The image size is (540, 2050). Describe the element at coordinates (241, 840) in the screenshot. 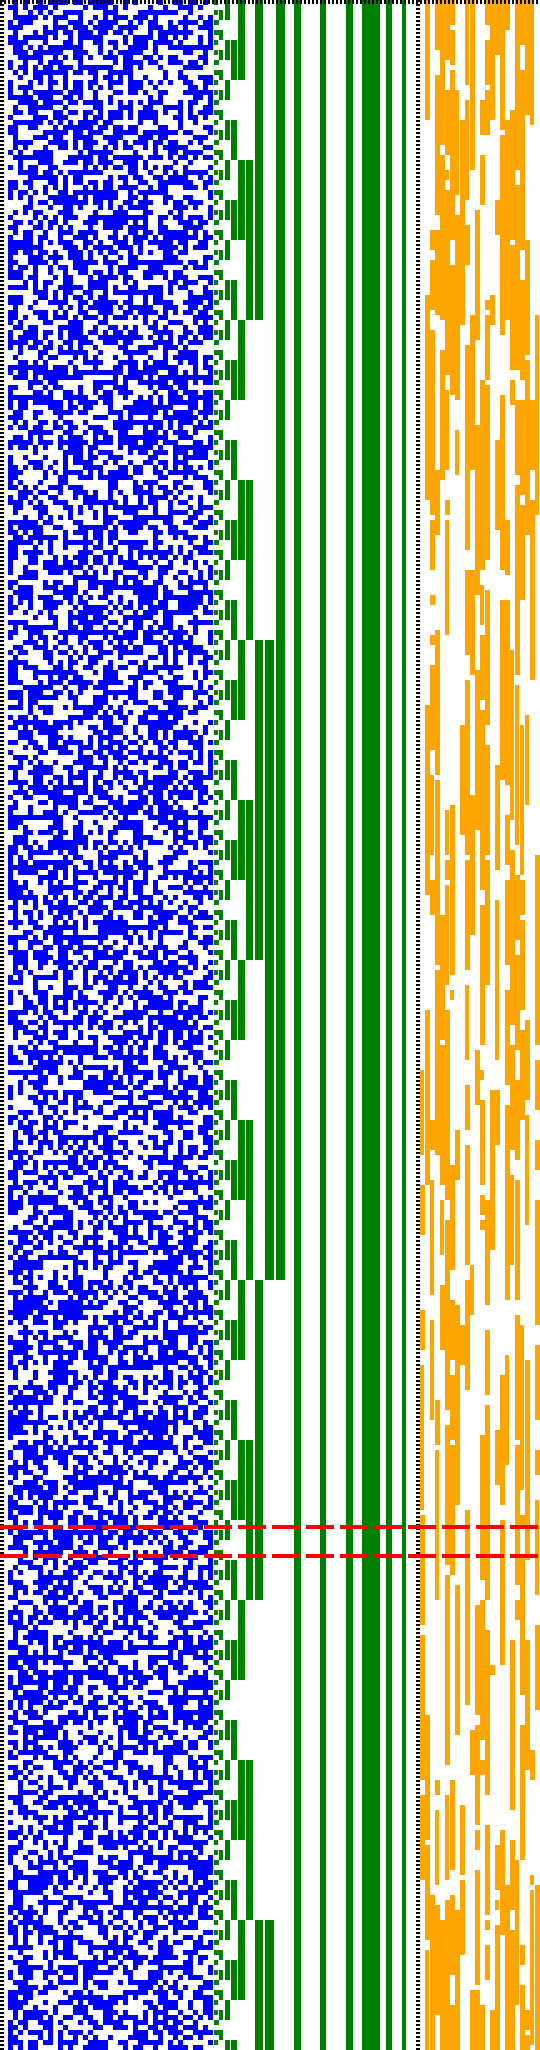

I see `green-bit-segment` at that location.